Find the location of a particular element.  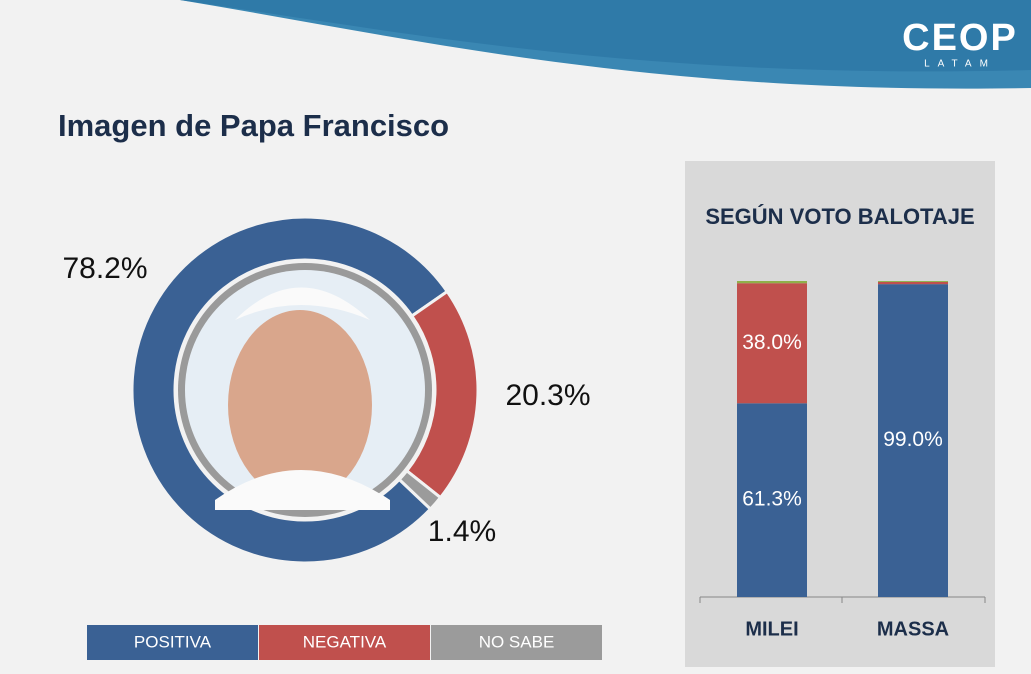

logo-sub: LATAM is located at coordinates (960, 64).